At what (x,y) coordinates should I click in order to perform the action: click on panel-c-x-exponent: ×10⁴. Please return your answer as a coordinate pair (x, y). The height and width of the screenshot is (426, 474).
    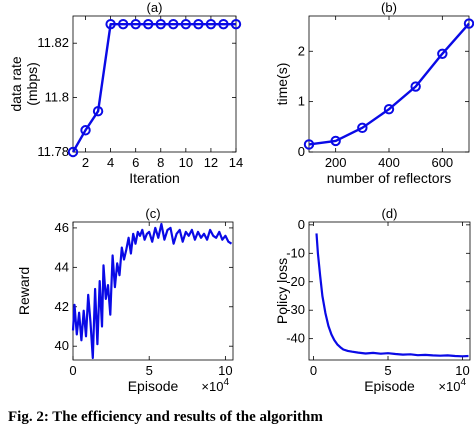
    Looking at the image, I should click on (215, 385).